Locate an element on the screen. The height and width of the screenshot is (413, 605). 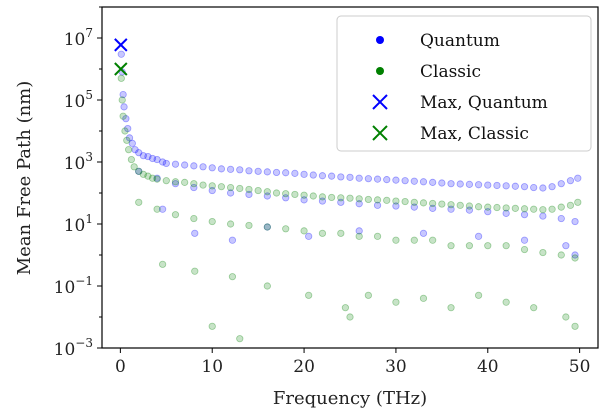
legend-marker-max-classic is located at coordinates (380, 133).